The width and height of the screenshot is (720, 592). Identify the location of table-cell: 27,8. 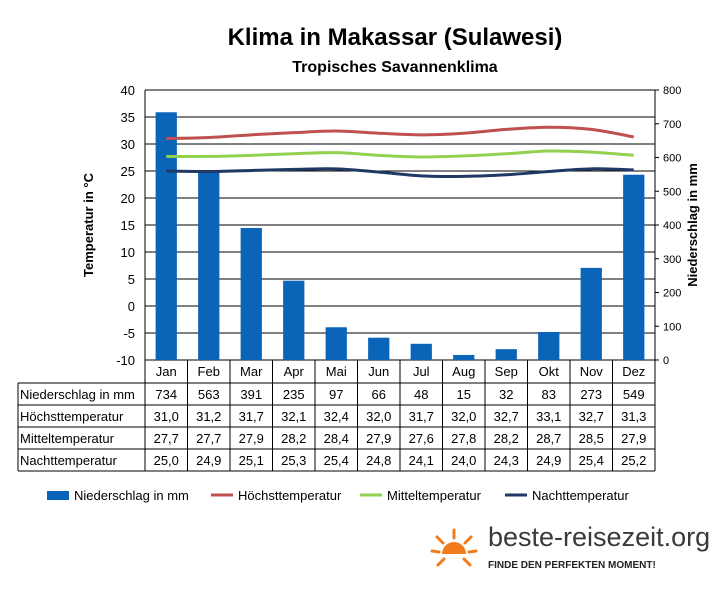
(463, 438).